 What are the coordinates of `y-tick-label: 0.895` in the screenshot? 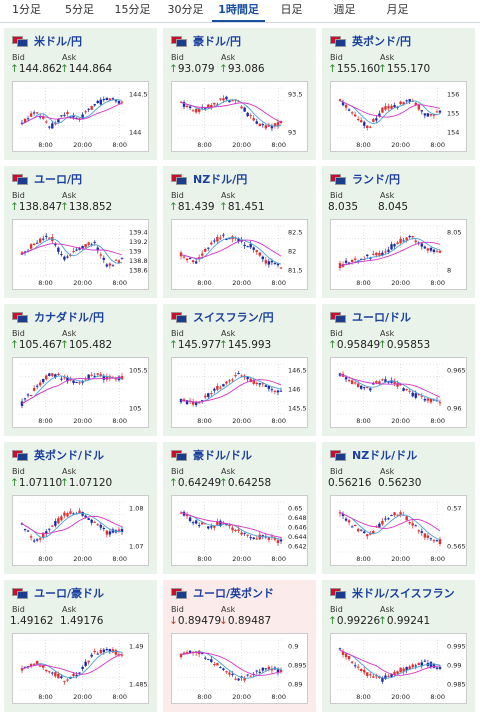 It's located at (297, 666).